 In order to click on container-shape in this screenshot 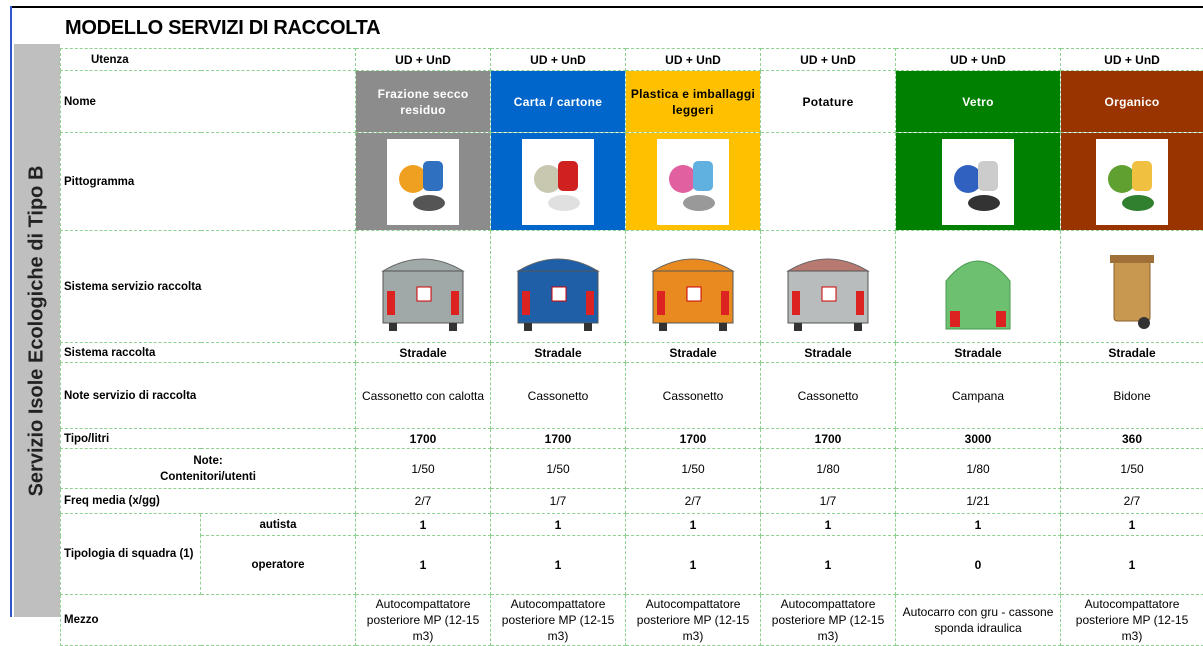, I will do `click(1132, 291)`.